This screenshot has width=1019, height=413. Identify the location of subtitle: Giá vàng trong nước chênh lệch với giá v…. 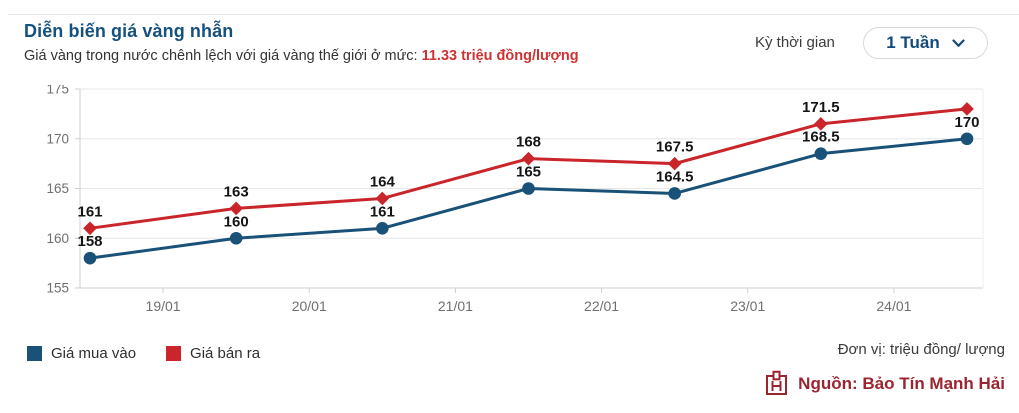
(301, 56).